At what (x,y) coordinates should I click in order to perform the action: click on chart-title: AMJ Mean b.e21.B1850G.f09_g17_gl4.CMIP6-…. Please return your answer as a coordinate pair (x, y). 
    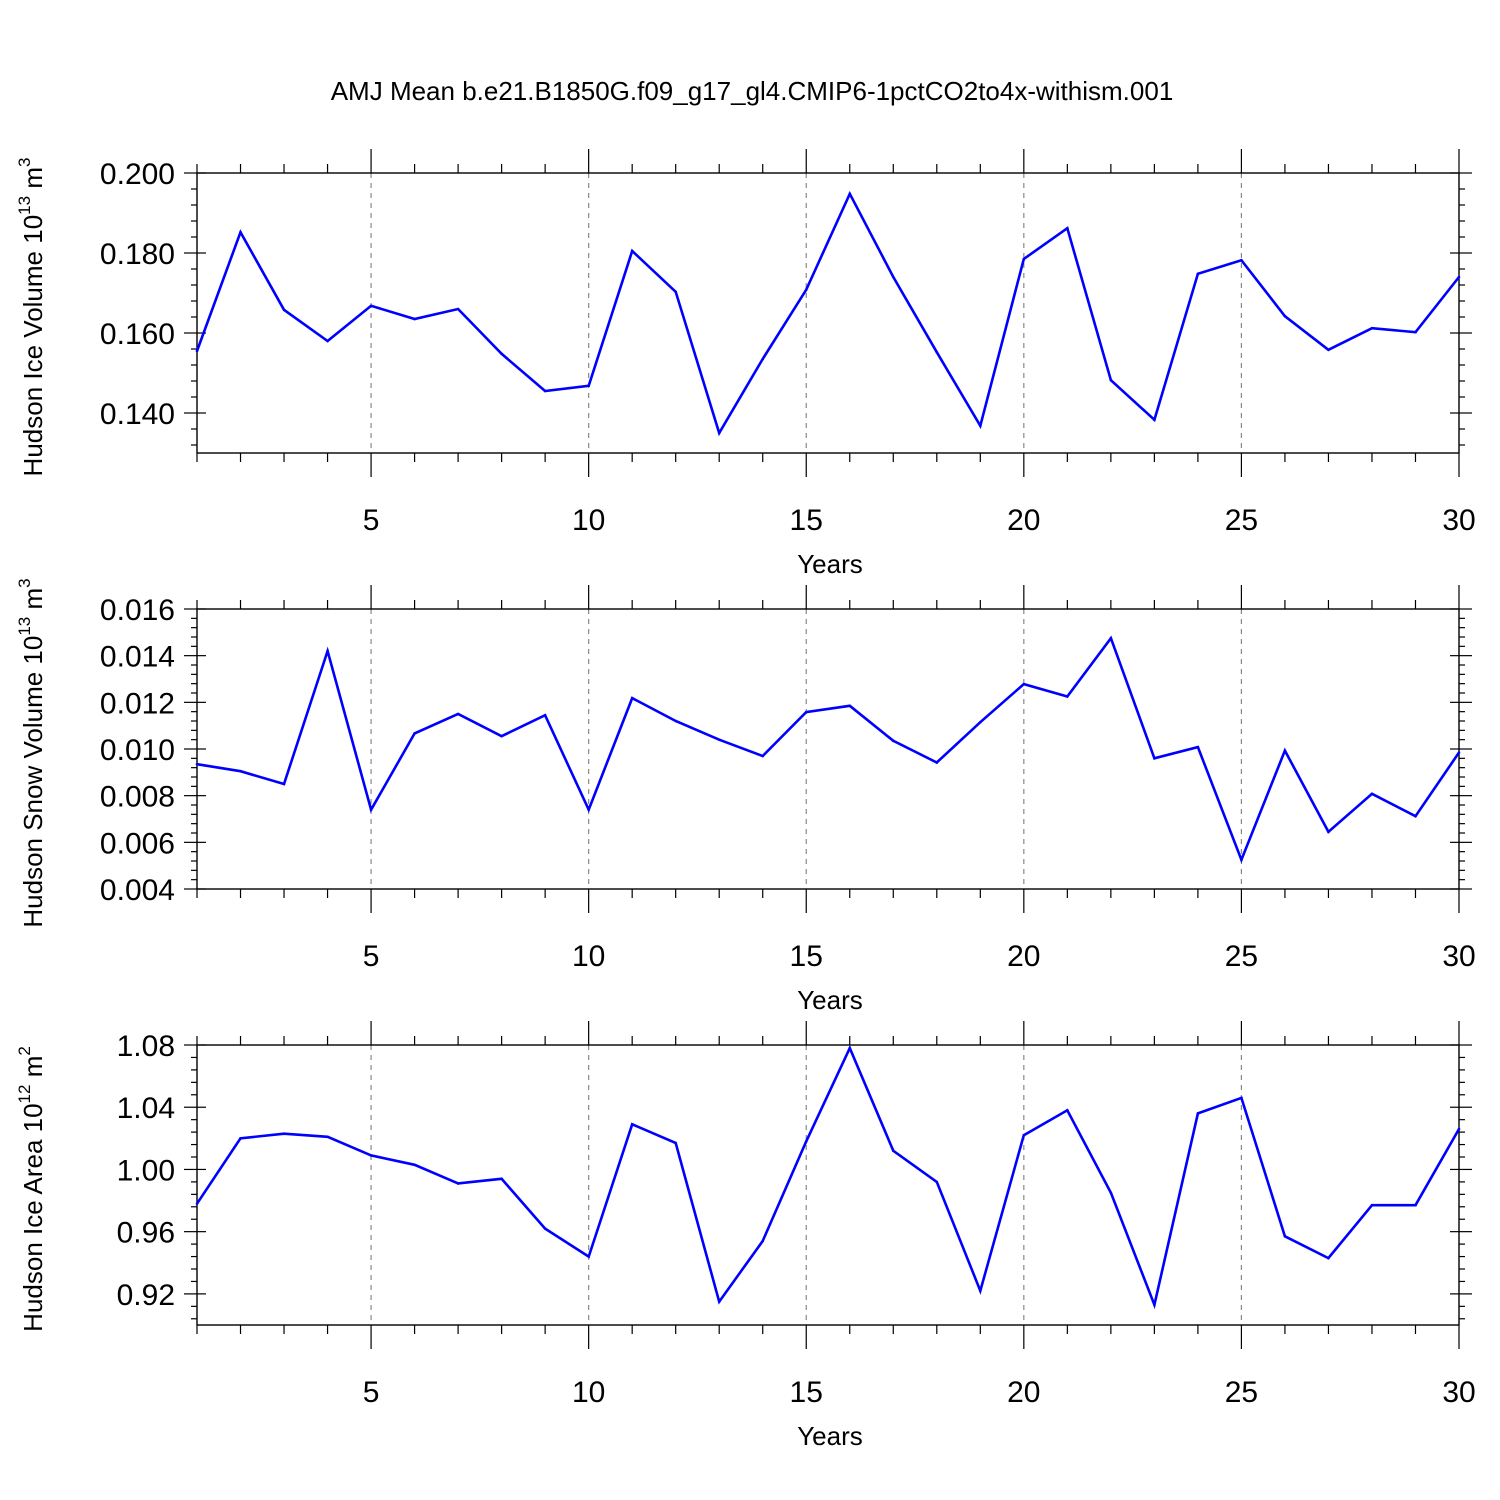
    Looking at the image, I should click on (752, 91).